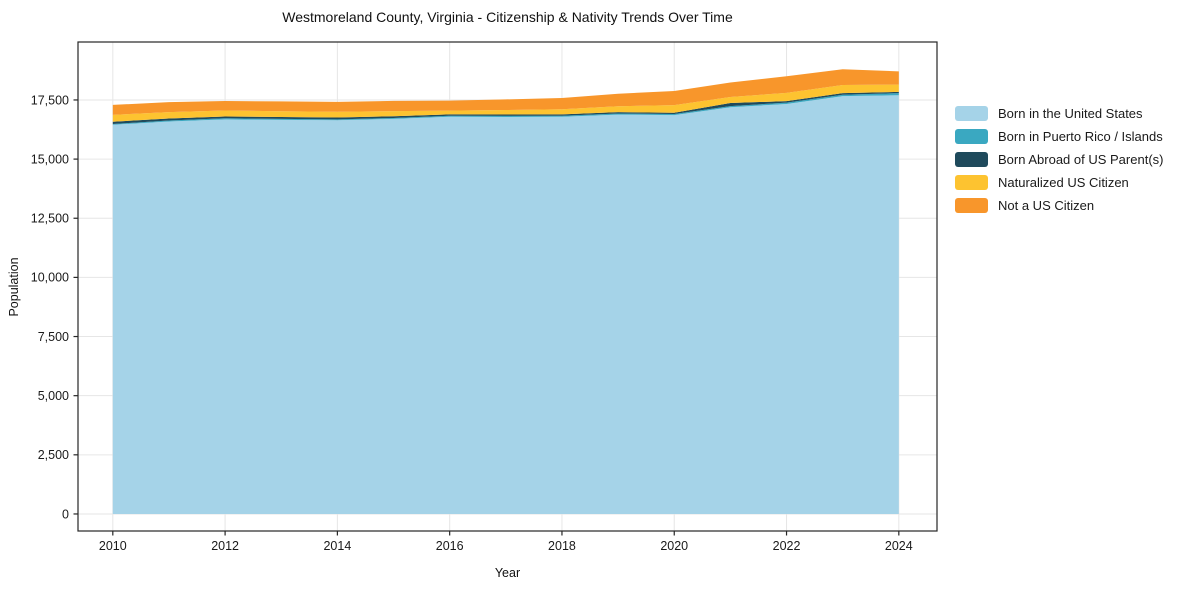  I want to click on y-tick-label: 15,000, so click(50, 159).